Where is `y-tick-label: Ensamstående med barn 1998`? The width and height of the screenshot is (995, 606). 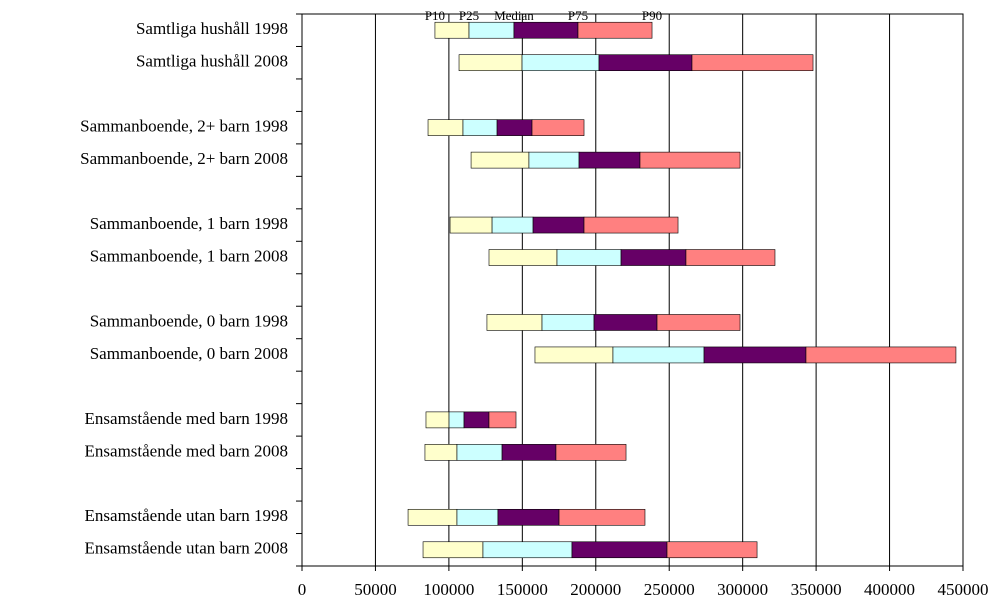
y-tick-label: Ensamstående med barn 1998 is located at coordinates (186, 418).